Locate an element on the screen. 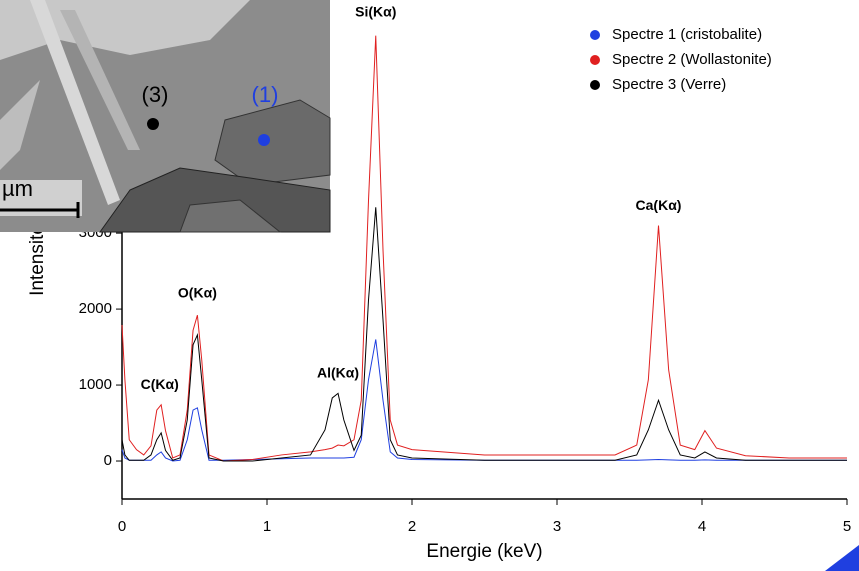 This screenshot has height=571, width=859. y-axis-label: Intensité is located at coordinates (37, 260).